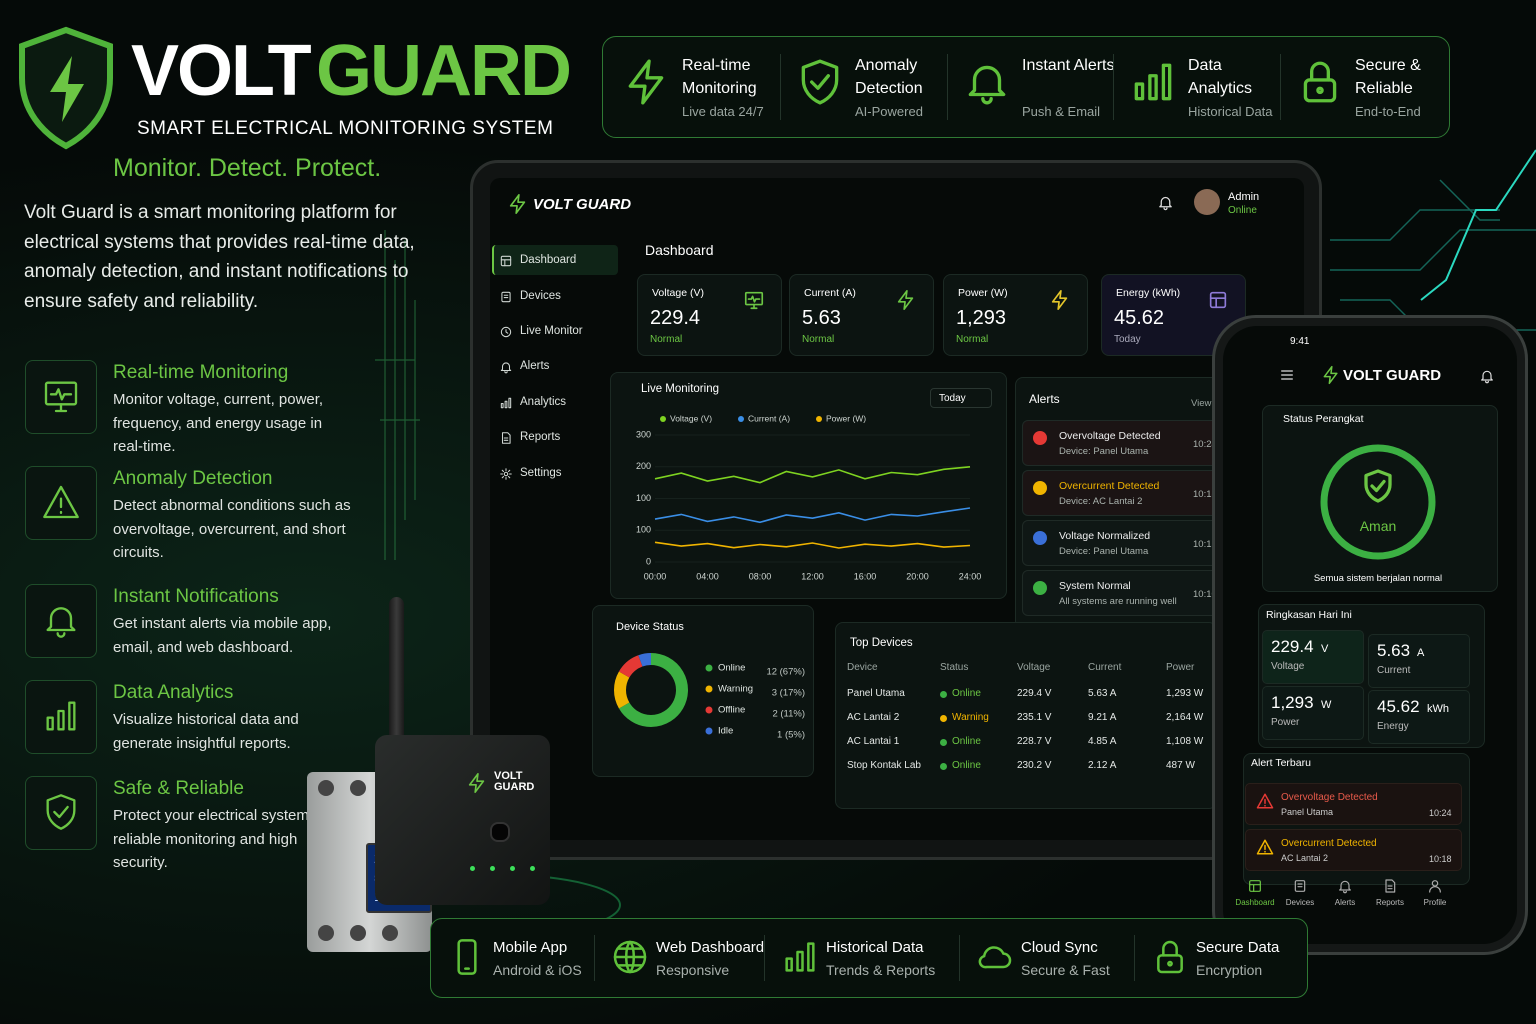 This screenshot has width=1536, height=1024. What do you see at coordinates (1165, 203) in the screenshot?
I see `bell-icon` at bounding box center [1165, 203].